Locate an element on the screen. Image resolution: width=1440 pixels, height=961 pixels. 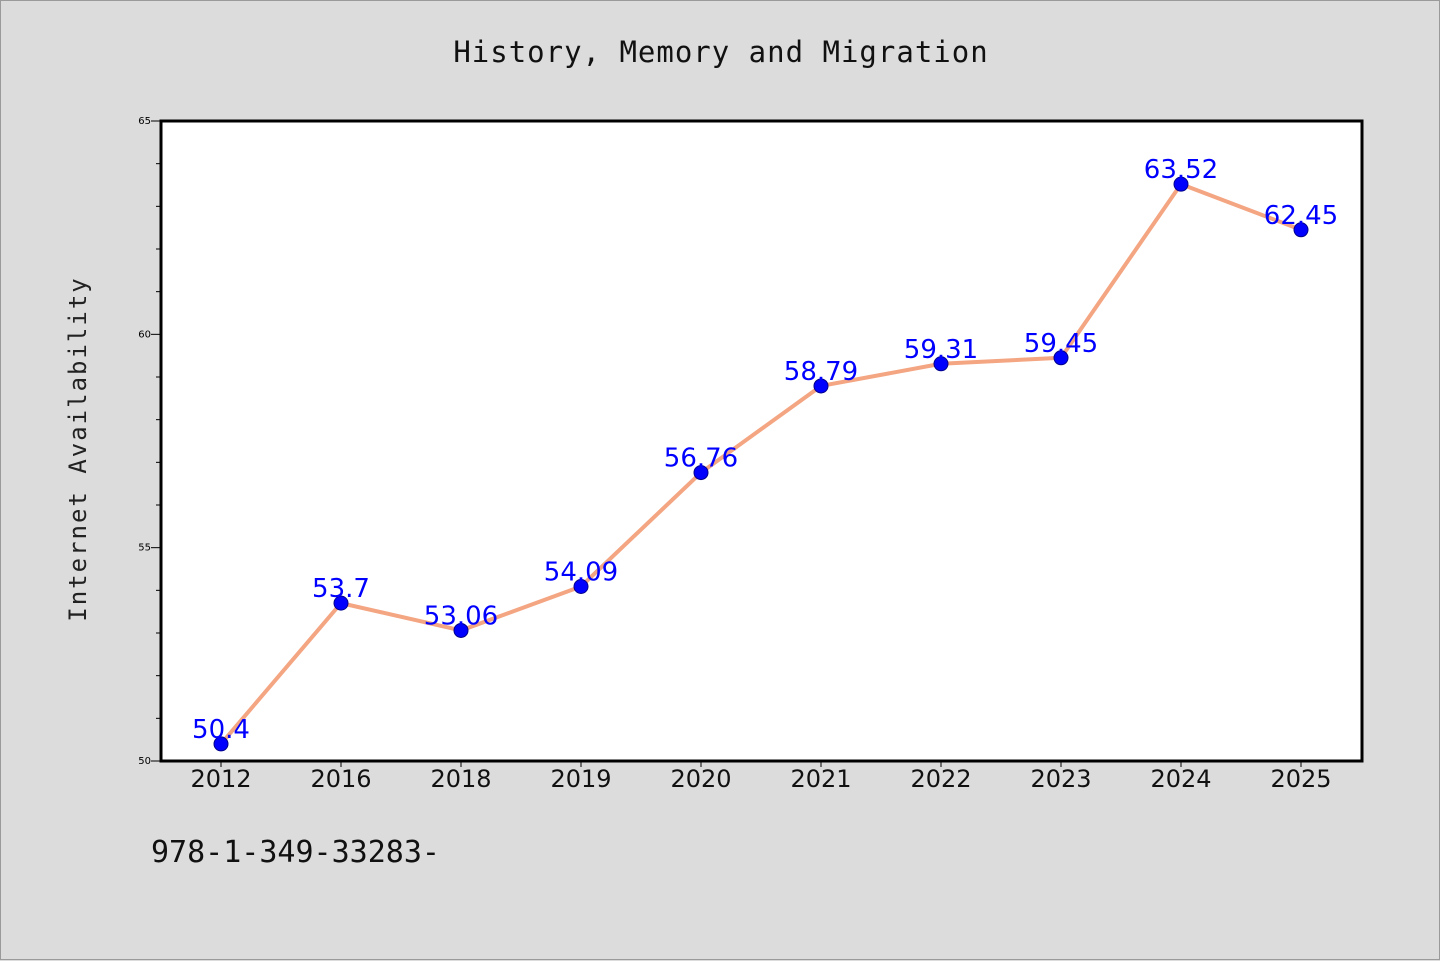
data-label: 56.76 is located at coordinates (701, 459).